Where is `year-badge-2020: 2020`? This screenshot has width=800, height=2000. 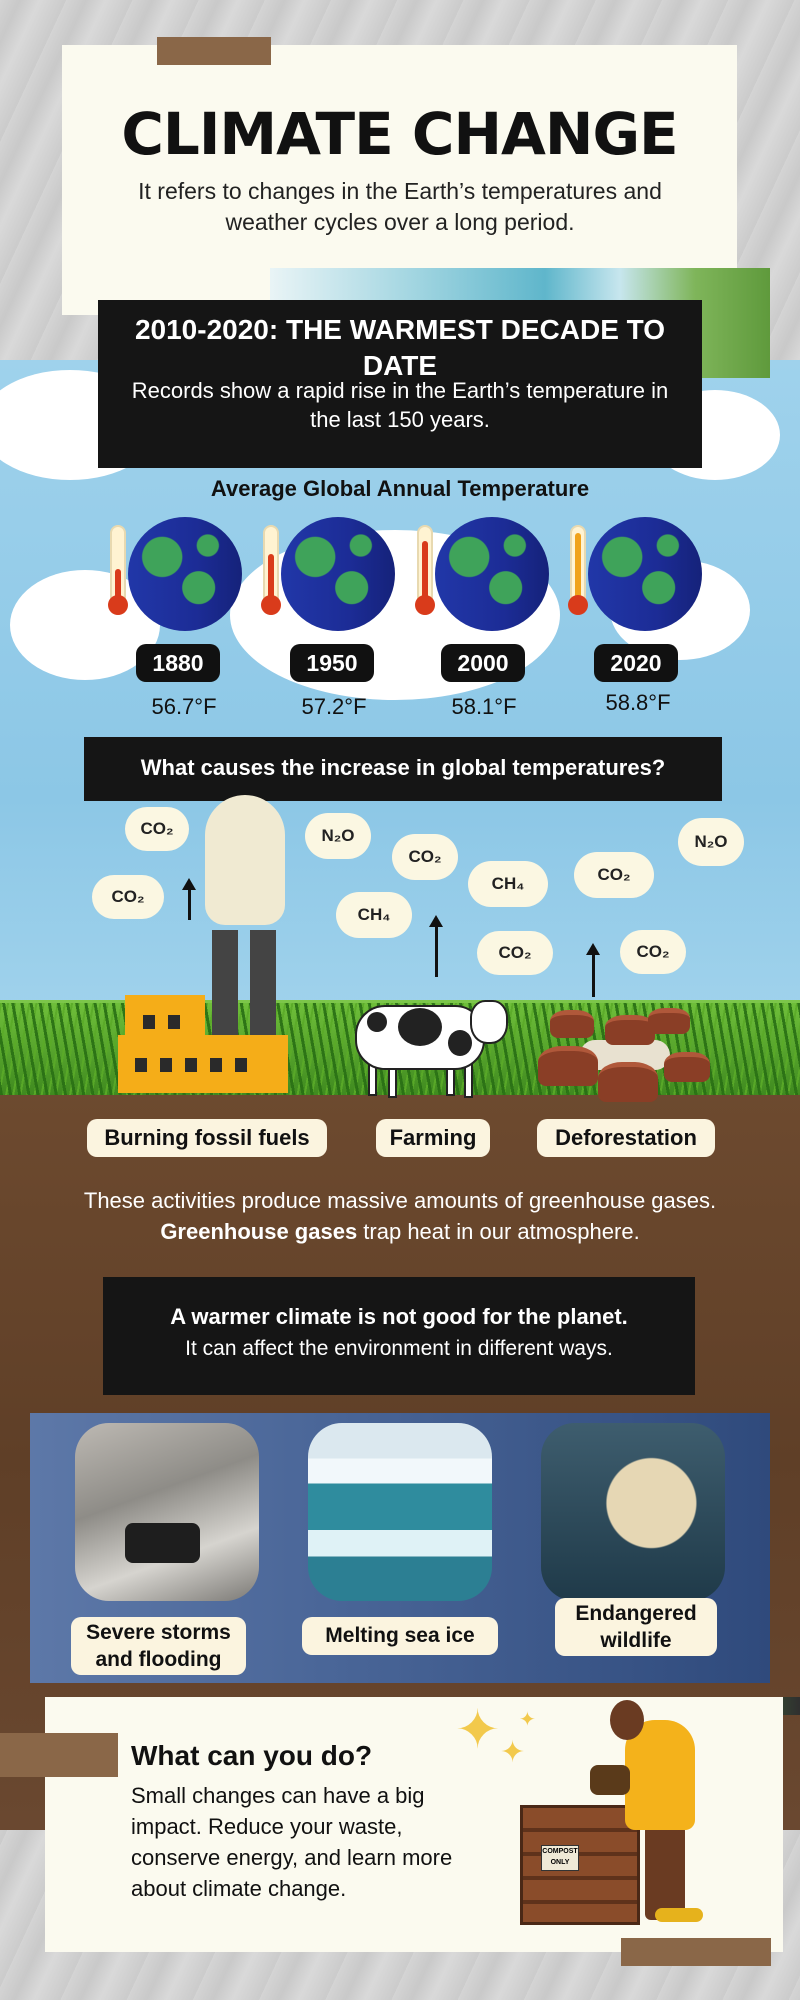
year-badge-2020: 2020 is located at coordinates (636, 663).